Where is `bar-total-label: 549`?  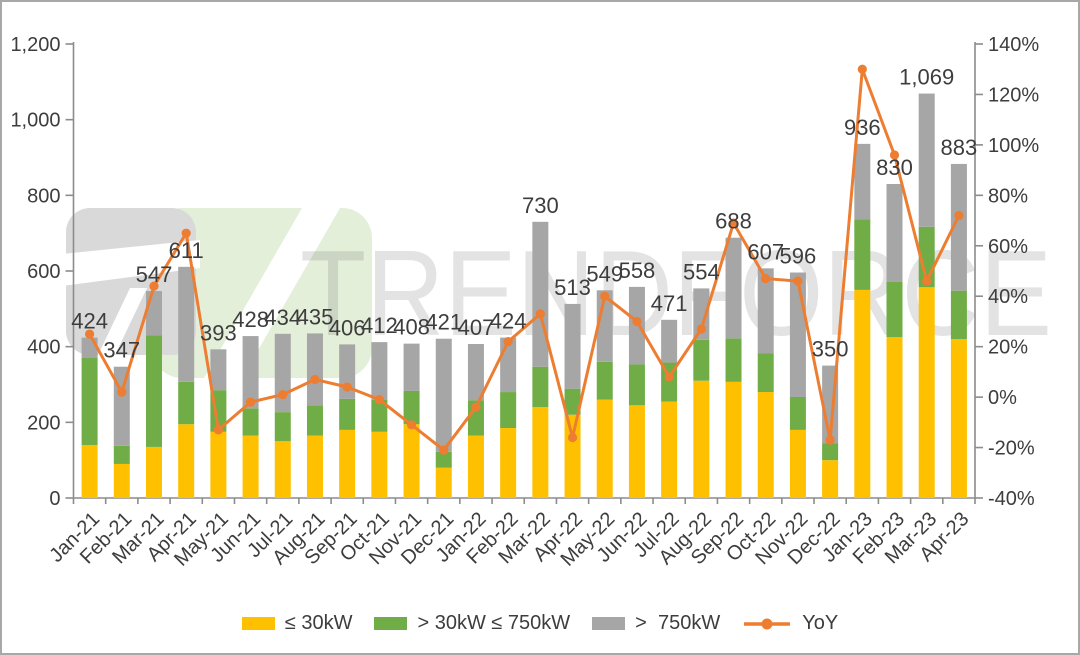 bar-total-label: 549 is located at coordinates (604, 273).